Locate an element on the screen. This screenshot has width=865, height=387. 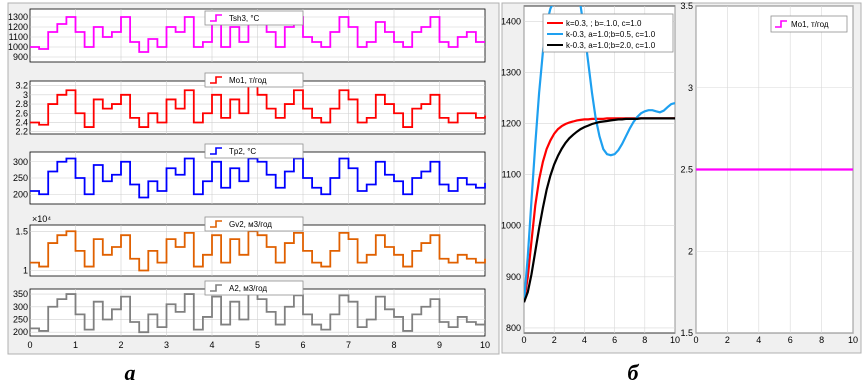
x-tick-label: 3 is located at coordinates (166, 345).